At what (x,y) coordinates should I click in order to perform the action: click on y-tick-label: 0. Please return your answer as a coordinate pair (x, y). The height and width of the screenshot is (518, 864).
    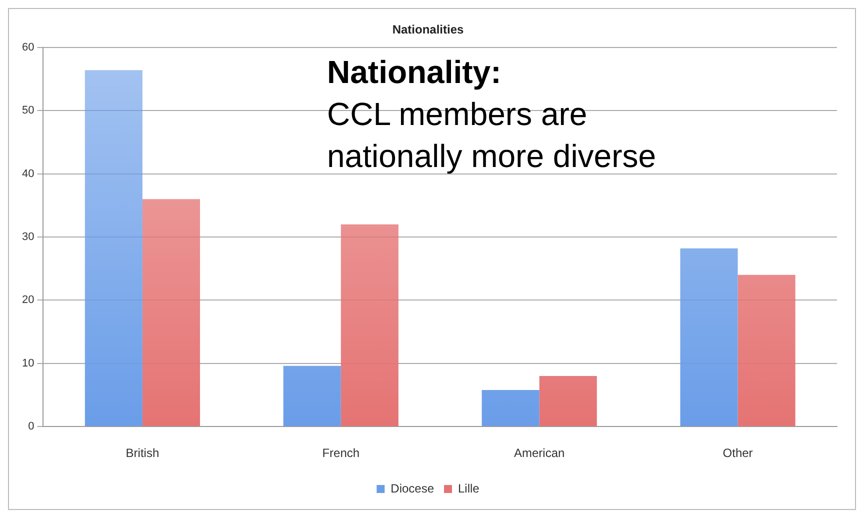
    Looking at the image, I should click on (31, 426).